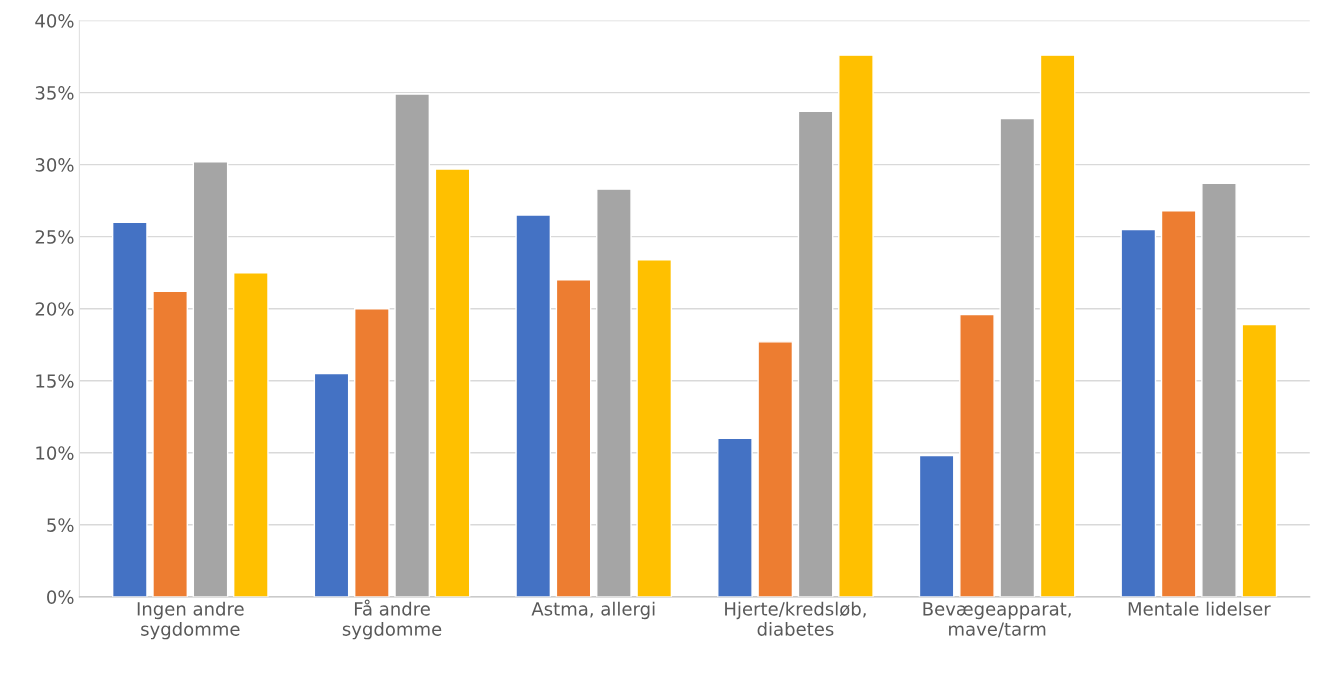 The width and height of the screenshot is (1323, 686). I want to click on x-tick-label: Få andre sygdomme, so click(392, 619).